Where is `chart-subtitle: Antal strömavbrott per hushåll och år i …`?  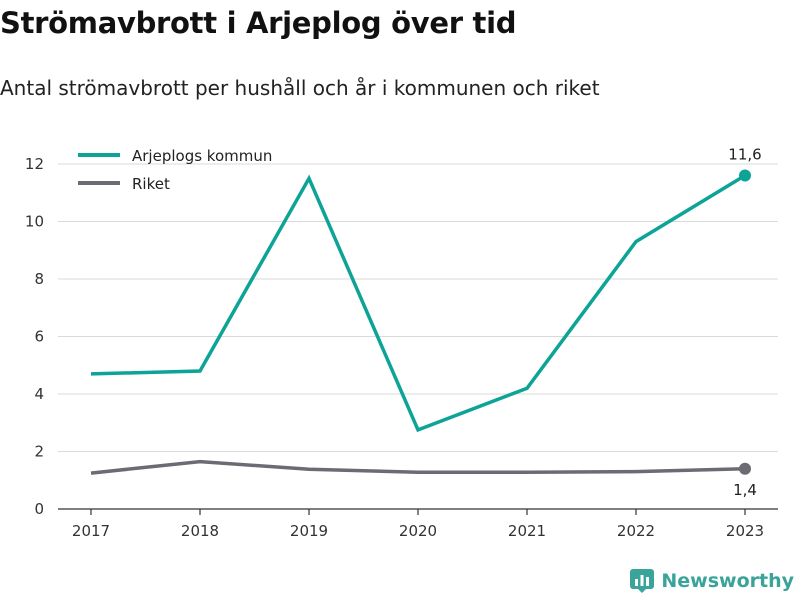 chart-subtitle: Antal strömavbrott per hushåll och år i … is located at coordinates (300, 88).